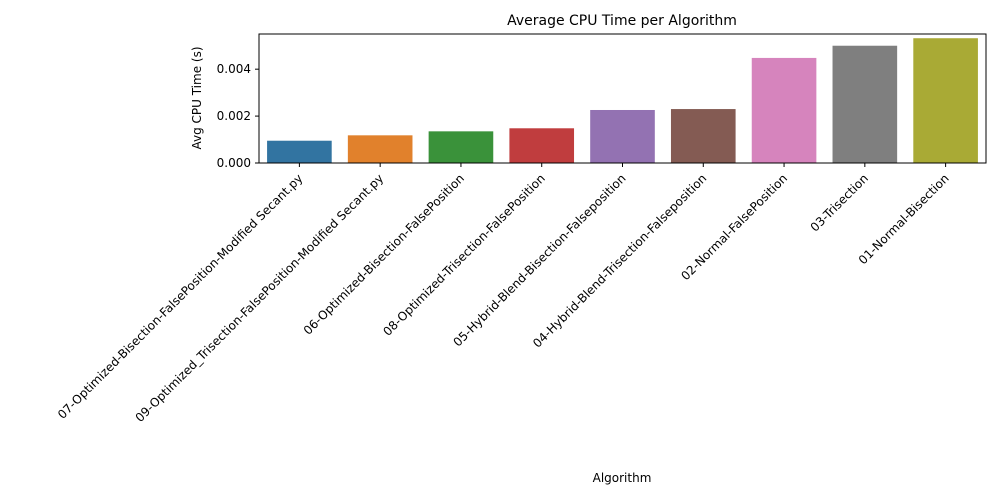 This screenshot has height=500, width=1000. I want to click on x-tick-label: 05-Hybrid-Blend-Bisection-Falseposition, so click(539, 260).